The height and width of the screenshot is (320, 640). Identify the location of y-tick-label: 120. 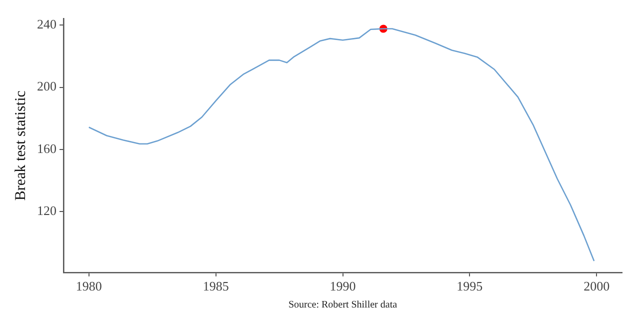
(46, 210).